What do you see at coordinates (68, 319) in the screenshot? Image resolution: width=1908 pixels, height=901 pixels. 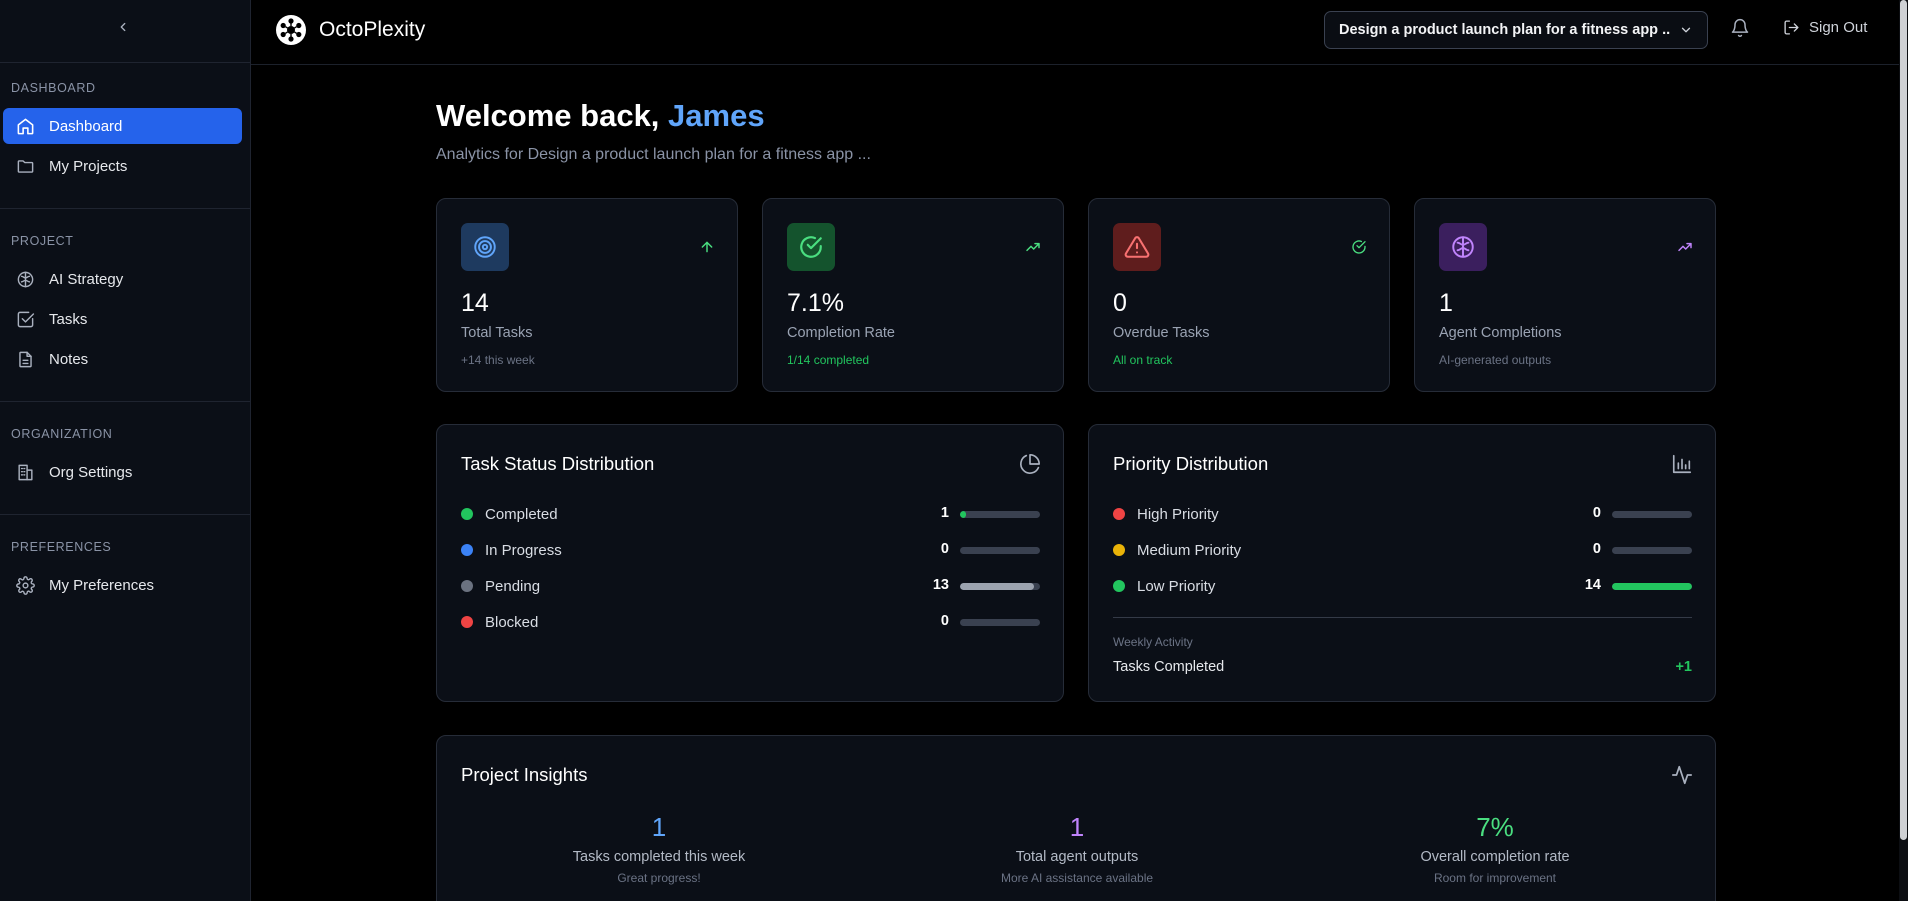 I see `sidebar-item-label: Tasks` at bounding box center [68, 319].